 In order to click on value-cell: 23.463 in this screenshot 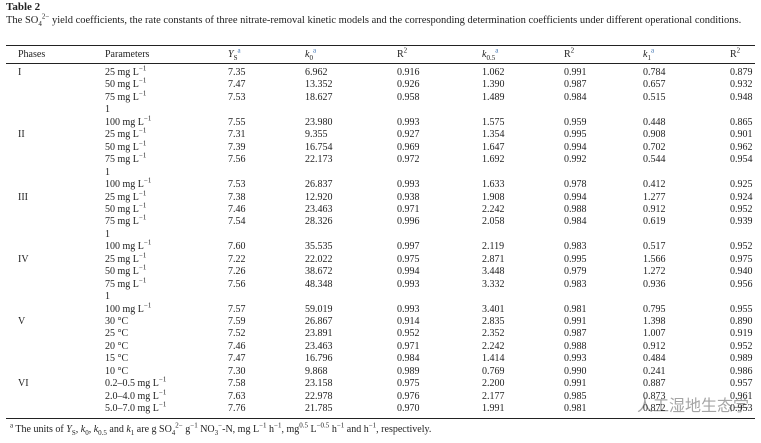, I will do `click(319, 346)`.